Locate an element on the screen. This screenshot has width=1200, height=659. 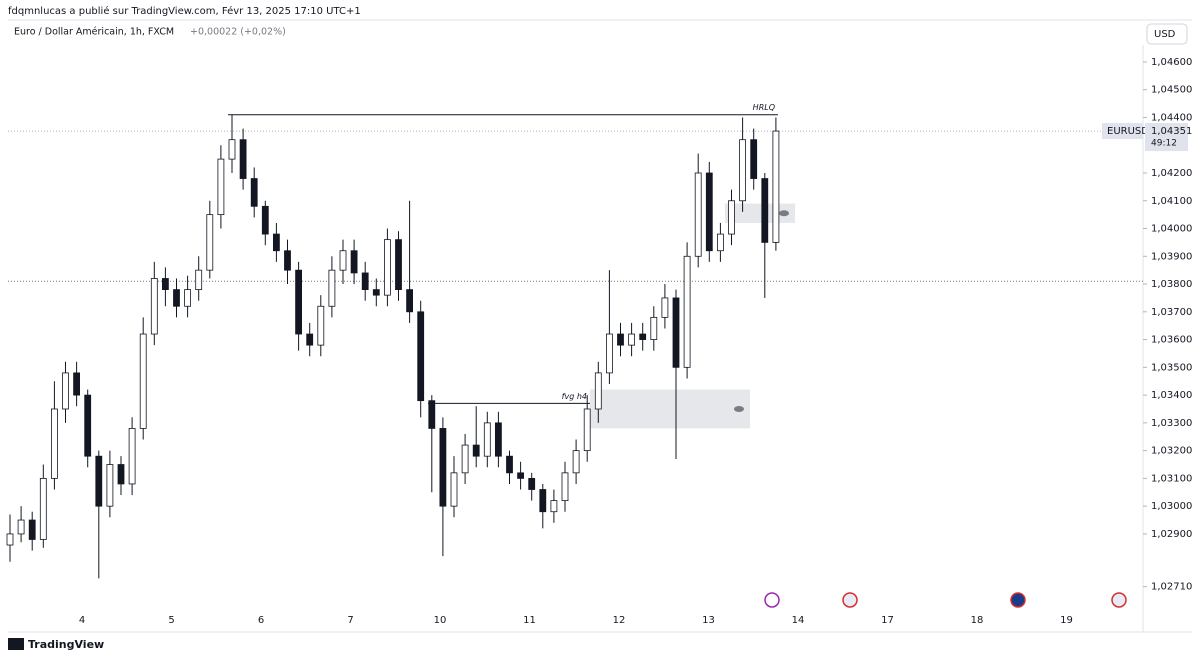
currency: USD is located at coordinates (1165, 34).